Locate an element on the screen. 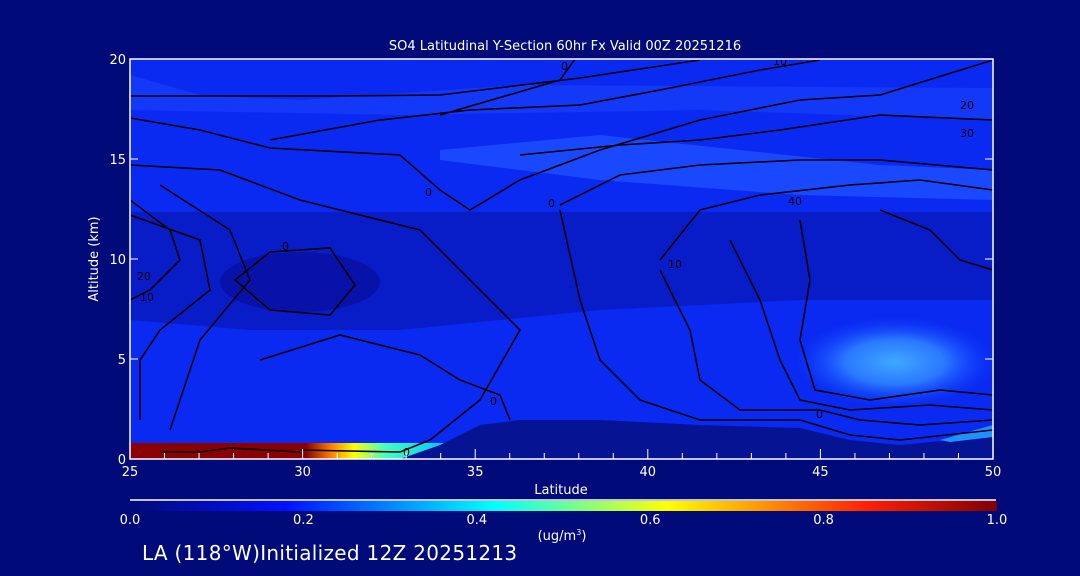 The height and width of the screenshot is (576, 1080). terrain is located at coordinates (696, 439).